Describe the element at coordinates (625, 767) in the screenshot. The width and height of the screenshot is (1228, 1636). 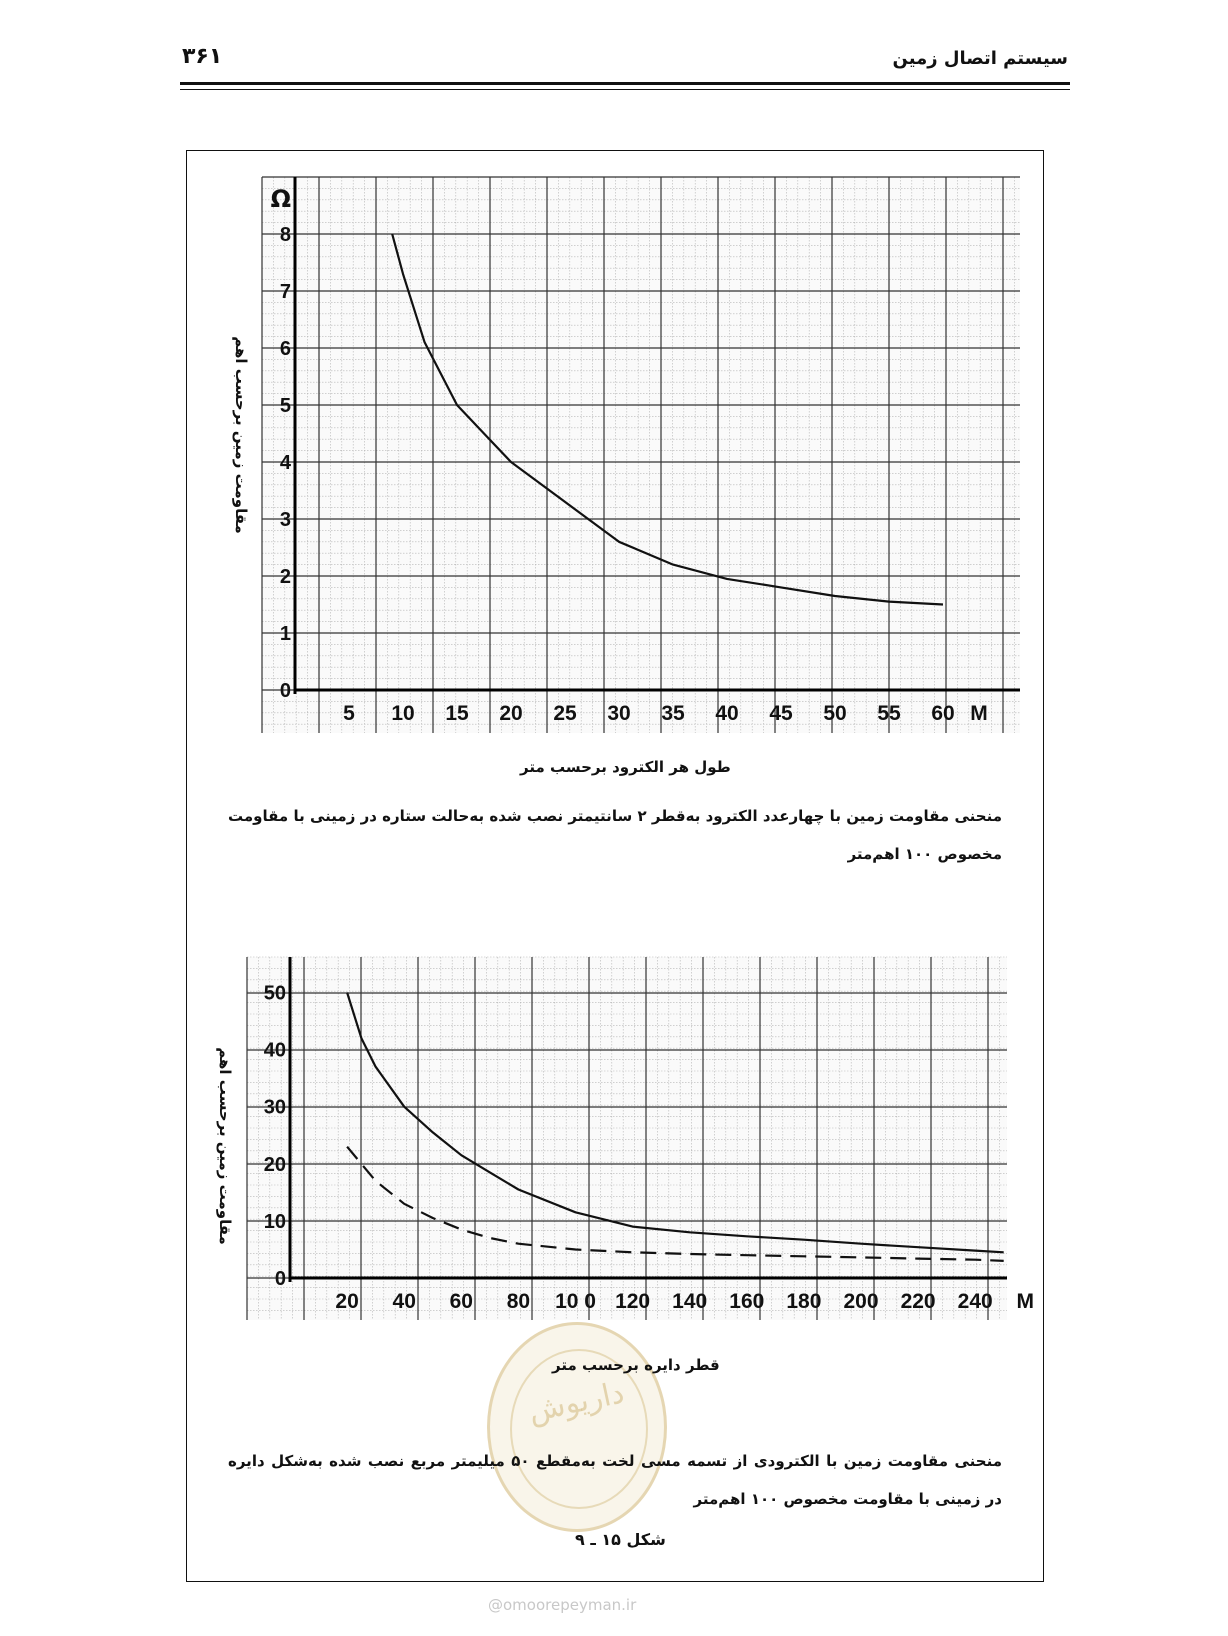
I see `x-axis-label-top: طول هر الکترود برحسب متر` at that location.